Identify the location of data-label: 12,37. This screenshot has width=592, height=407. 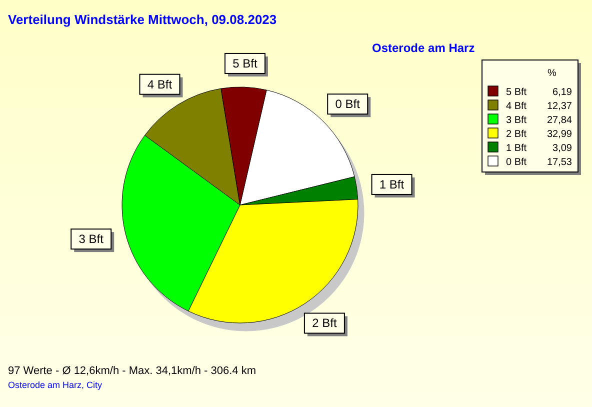
(559, 106).